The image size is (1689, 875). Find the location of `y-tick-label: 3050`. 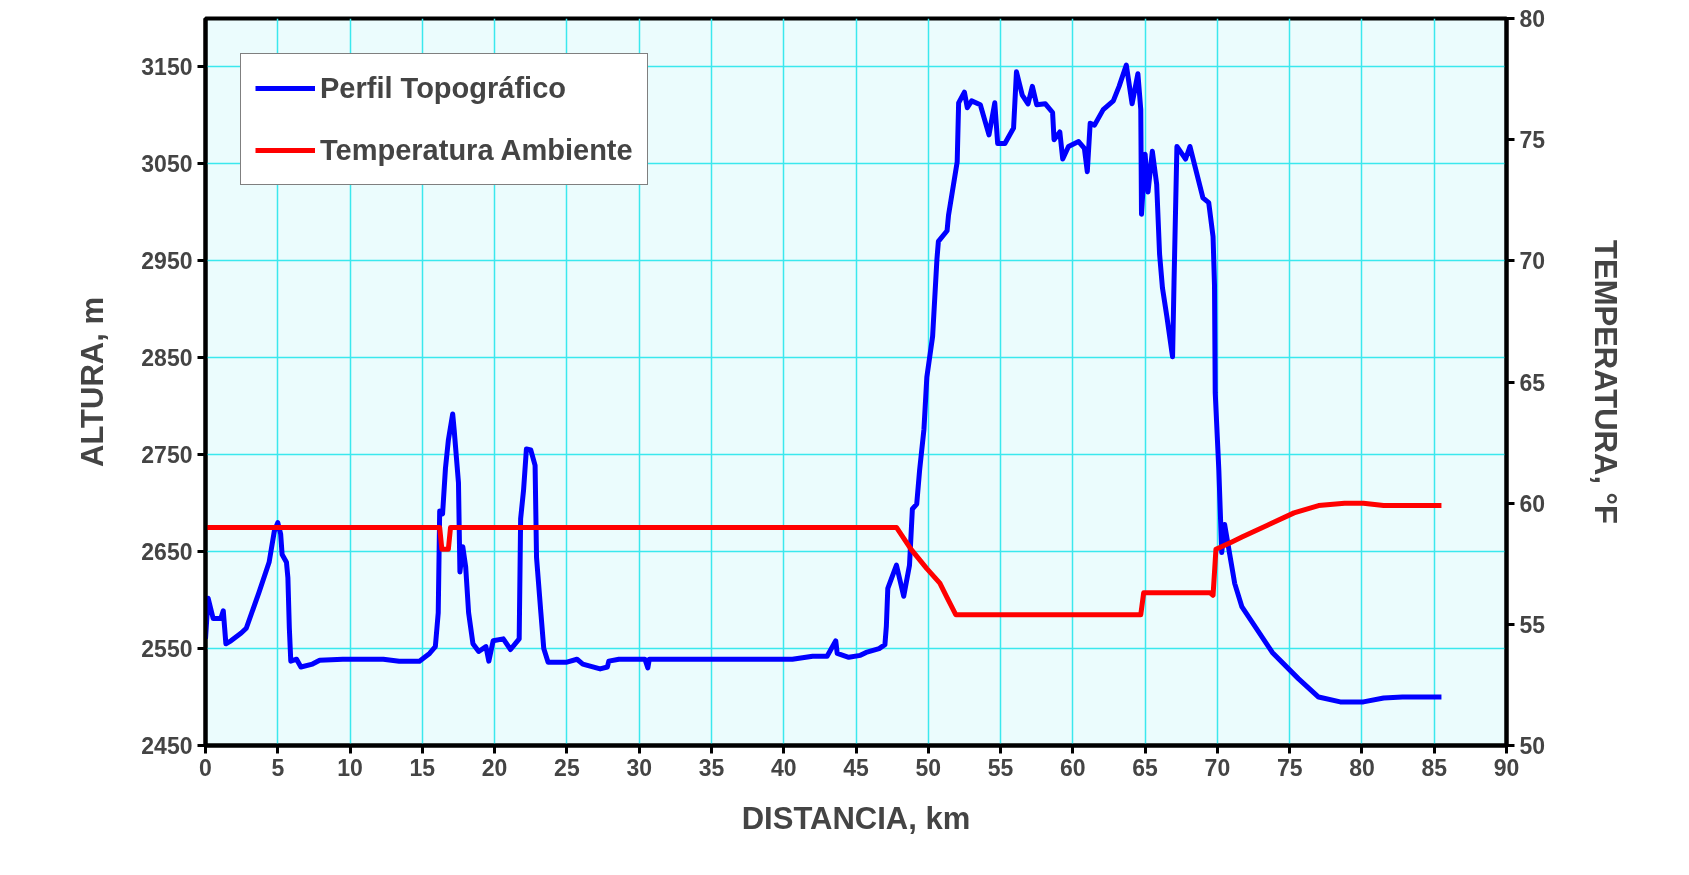

y-tick-label: 3050 is located at coordinates (167, 164).